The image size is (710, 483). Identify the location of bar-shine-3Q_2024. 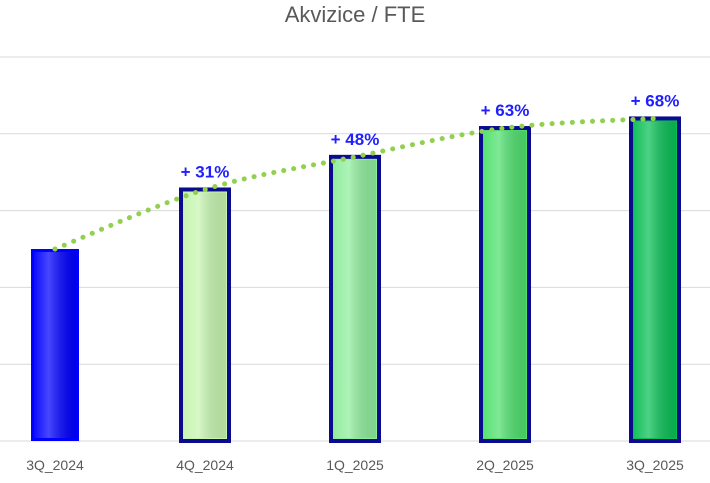
(55, 345).